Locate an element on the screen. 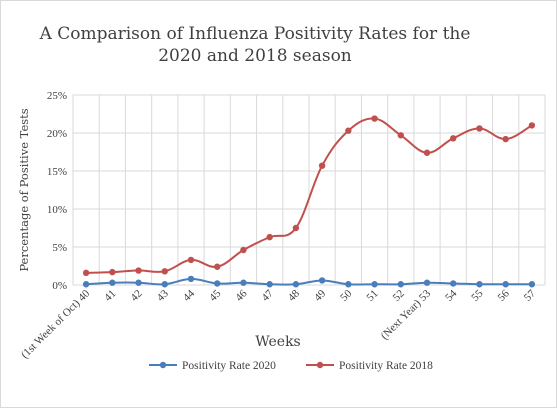  y-tick-label-5: 25% is located at coordinates (57, 96).